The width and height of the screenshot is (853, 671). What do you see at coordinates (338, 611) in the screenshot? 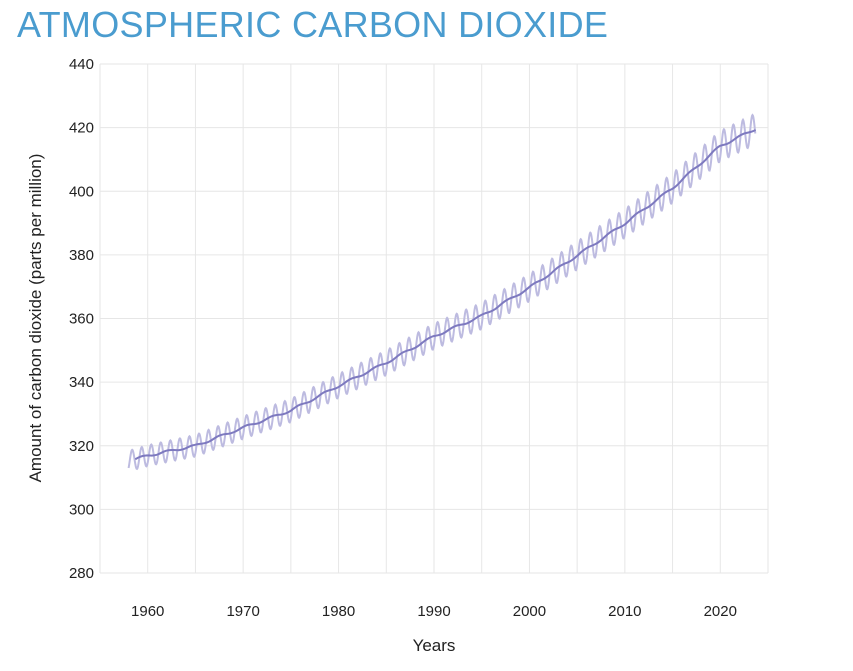
I see `x-tick-label: 1980` at bounding box center [338, 611].